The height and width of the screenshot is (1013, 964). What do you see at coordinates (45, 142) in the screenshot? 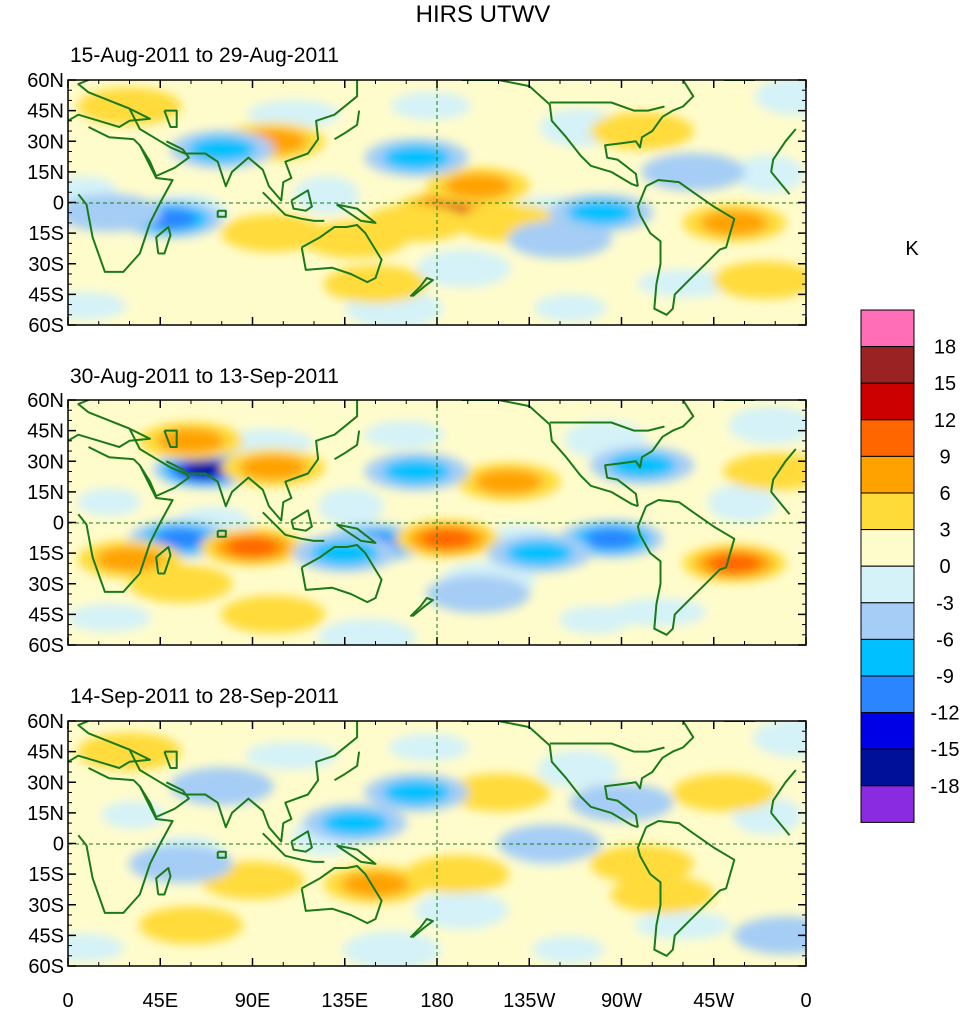
I see `y-tick-label: 30N` at bounding box center [45, 142].